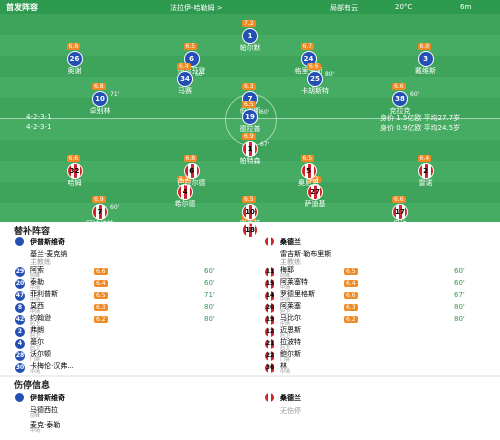 This screenshot has width=500, height=440. Describe the element at coordinates (290, 330) in the screenshot. I see `bench-name: 迈恩斯` at that location.